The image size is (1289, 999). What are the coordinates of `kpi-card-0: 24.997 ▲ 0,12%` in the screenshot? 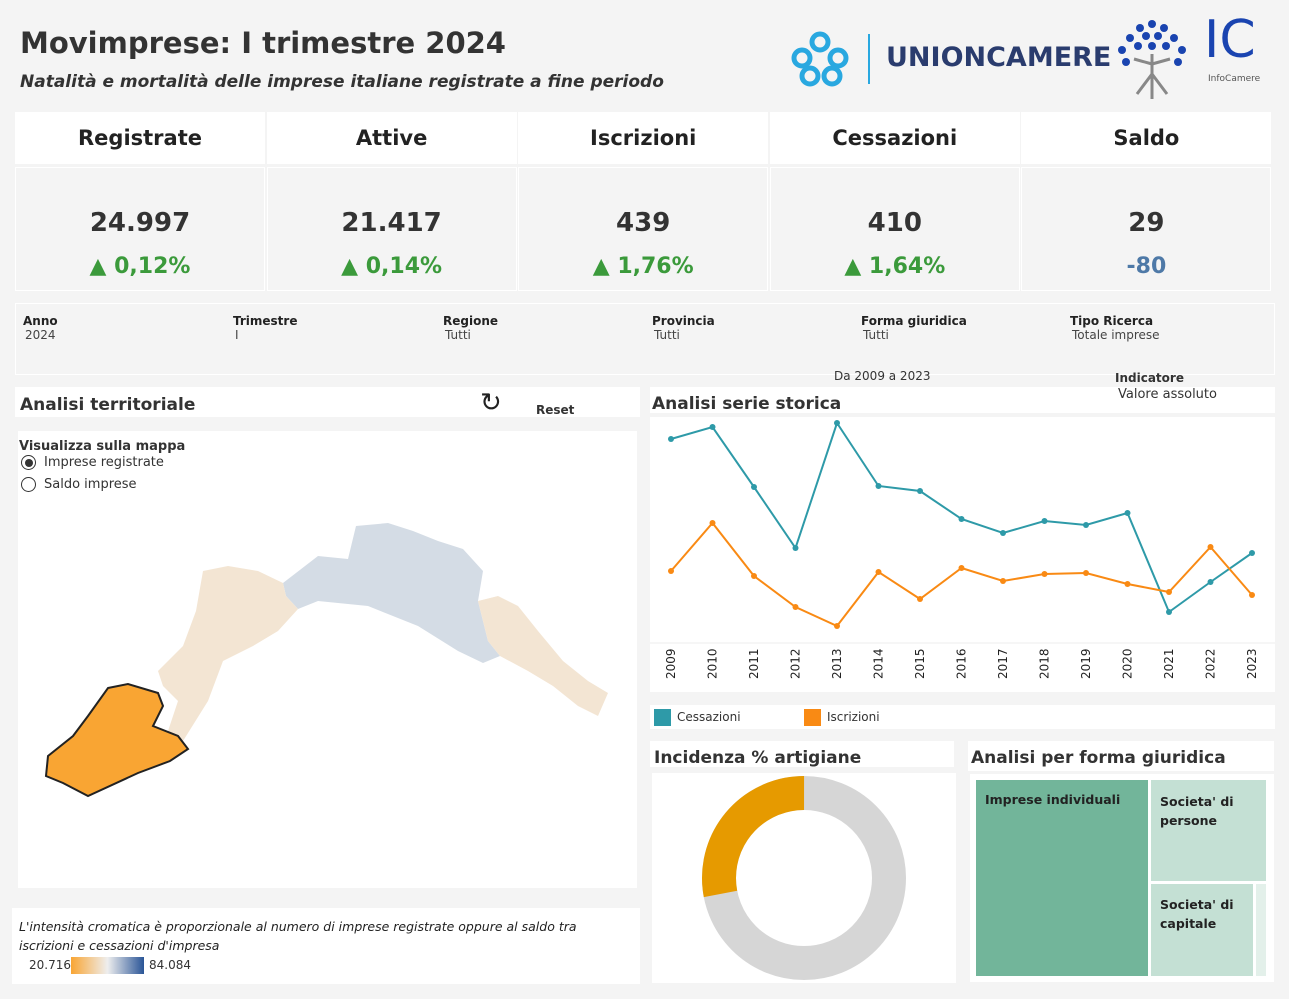 It's located at (140, 229).